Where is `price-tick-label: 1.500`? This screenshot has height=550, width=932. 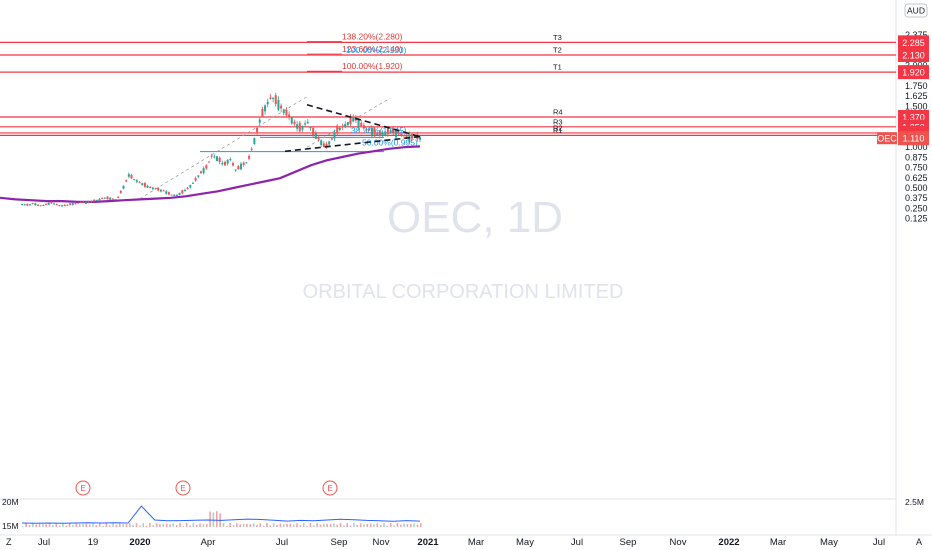 price-tick-label: 1.500 is located at coordinates (916, 106).